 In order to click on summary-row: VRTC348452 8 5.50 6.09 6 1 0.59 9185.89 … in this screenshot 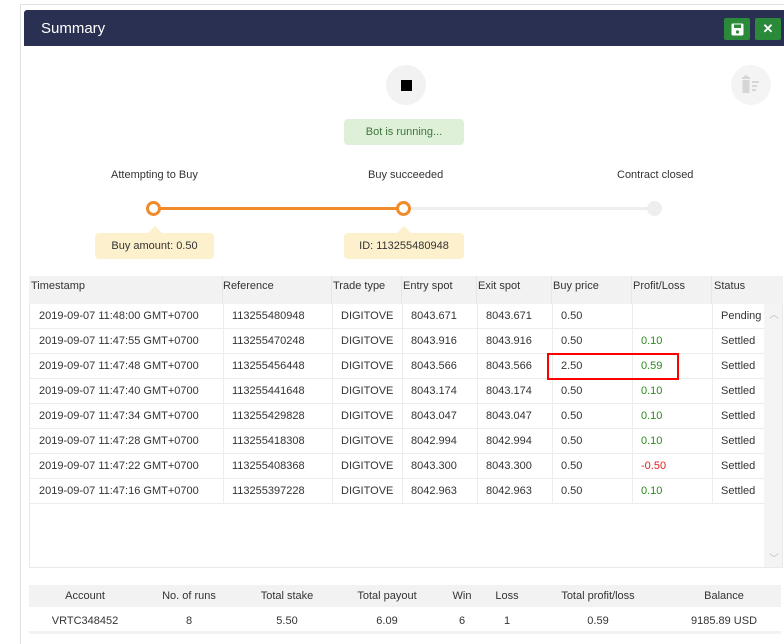, I will do `click(405, 620)`.